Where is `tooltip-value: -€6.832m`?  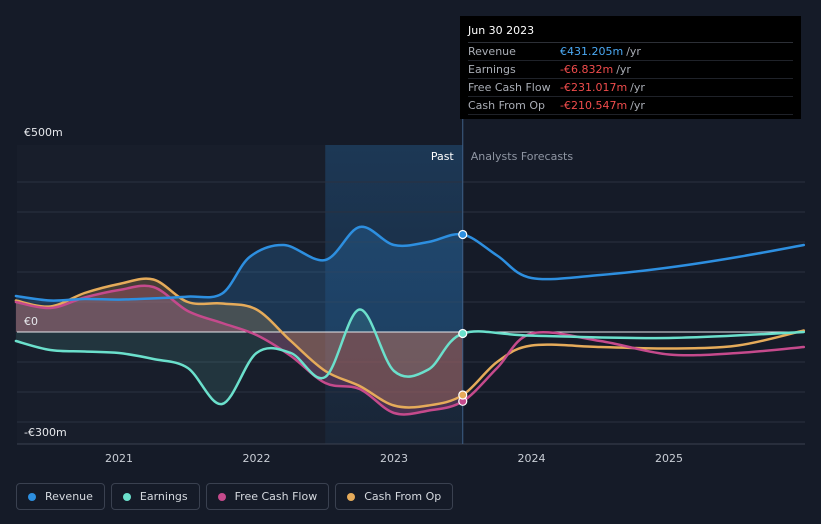
tooltip-value: -€6.832m is located at coordinates (587, 69).